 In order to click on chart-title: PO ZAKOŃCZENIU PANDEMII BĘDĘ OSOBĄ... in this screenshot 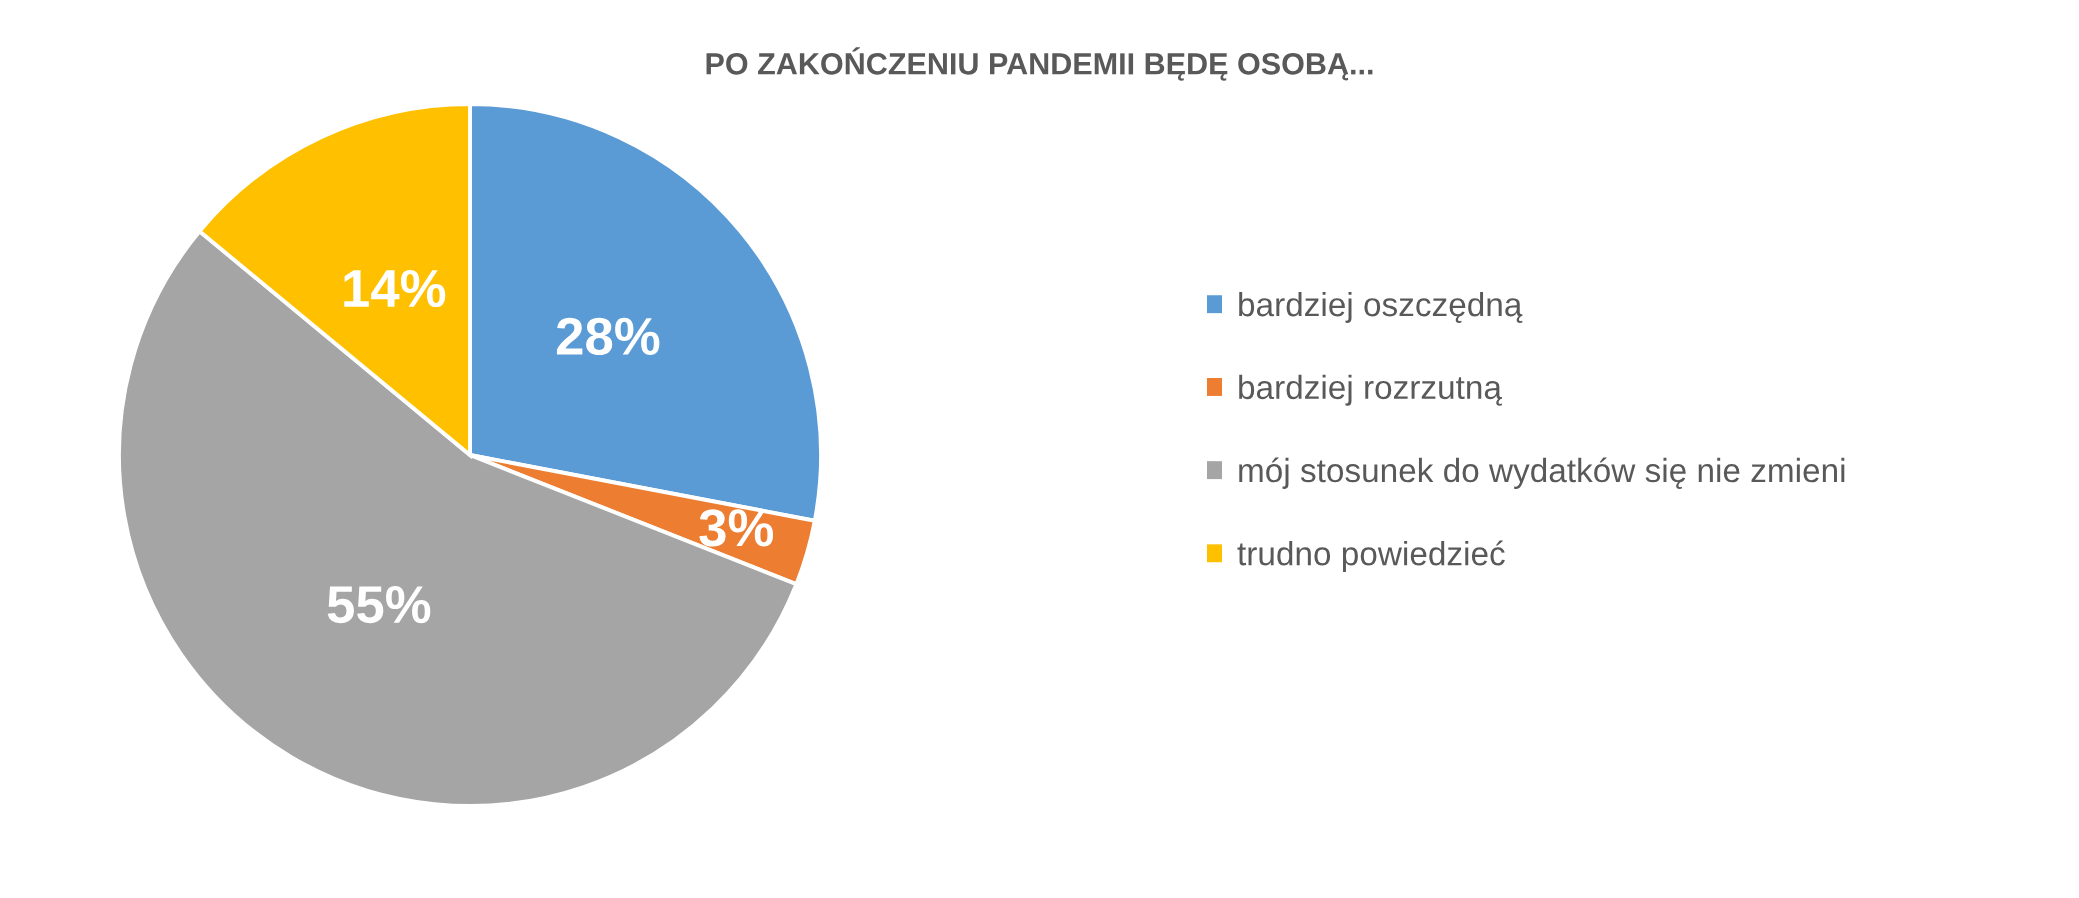, I will do `click(1039, 64)`.